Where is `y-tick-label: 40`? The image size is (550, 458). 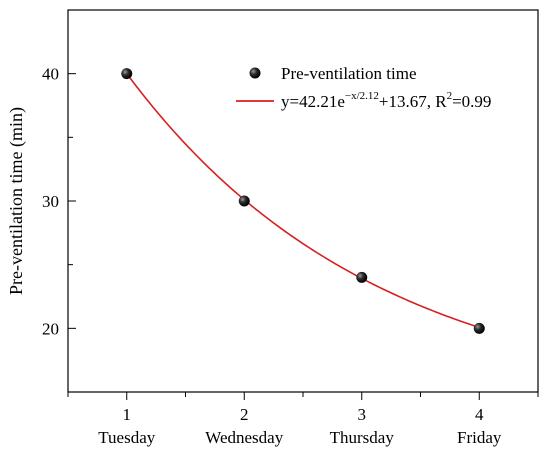 y-tick-label: 40 is located at coordinates (50, 74).